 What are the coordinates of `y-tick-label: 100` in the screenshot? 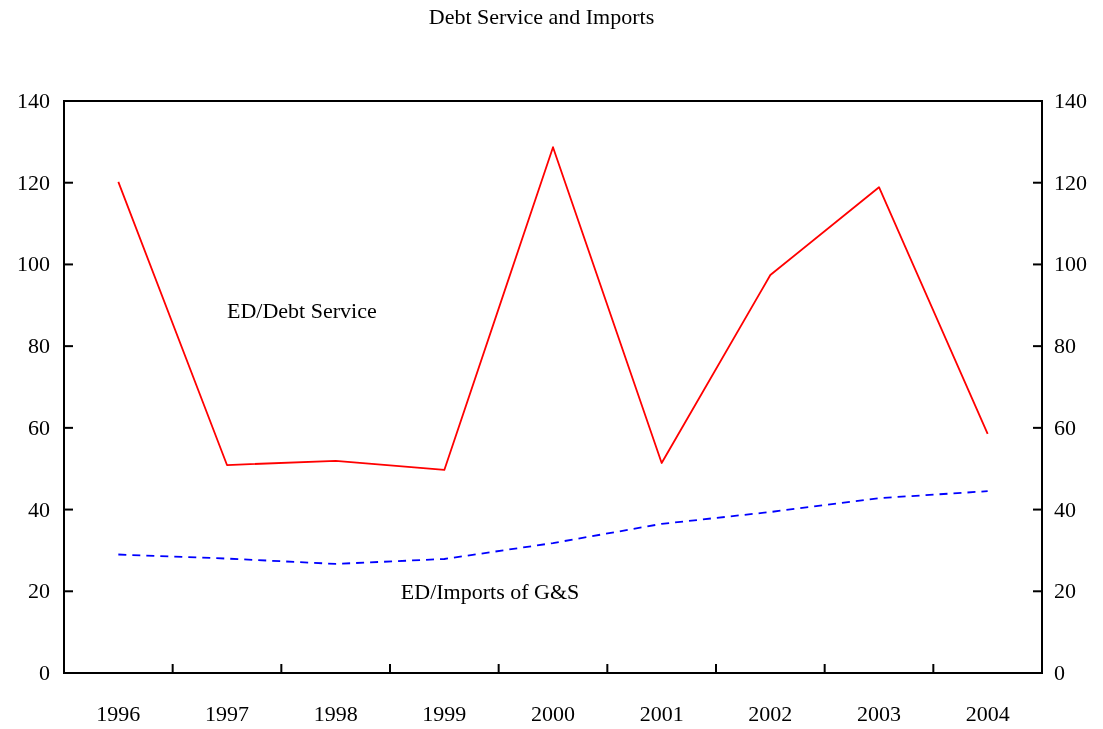 It's located at (33, 264).